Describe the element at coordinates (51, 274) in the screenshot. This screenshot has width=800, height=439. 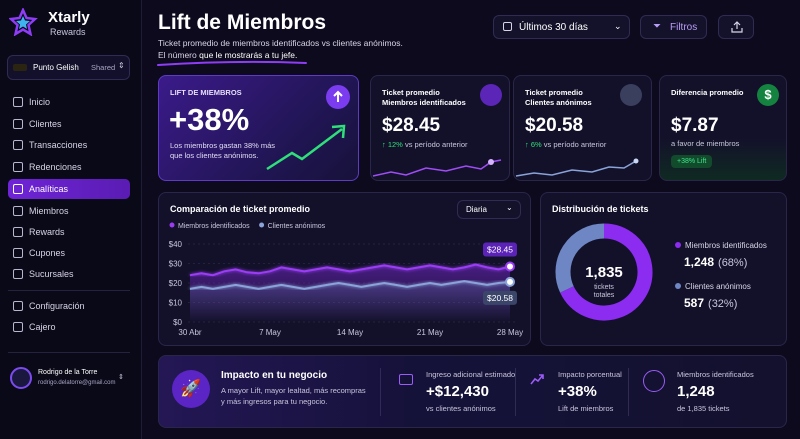
I see `nav-label: Sucursales` at that location.